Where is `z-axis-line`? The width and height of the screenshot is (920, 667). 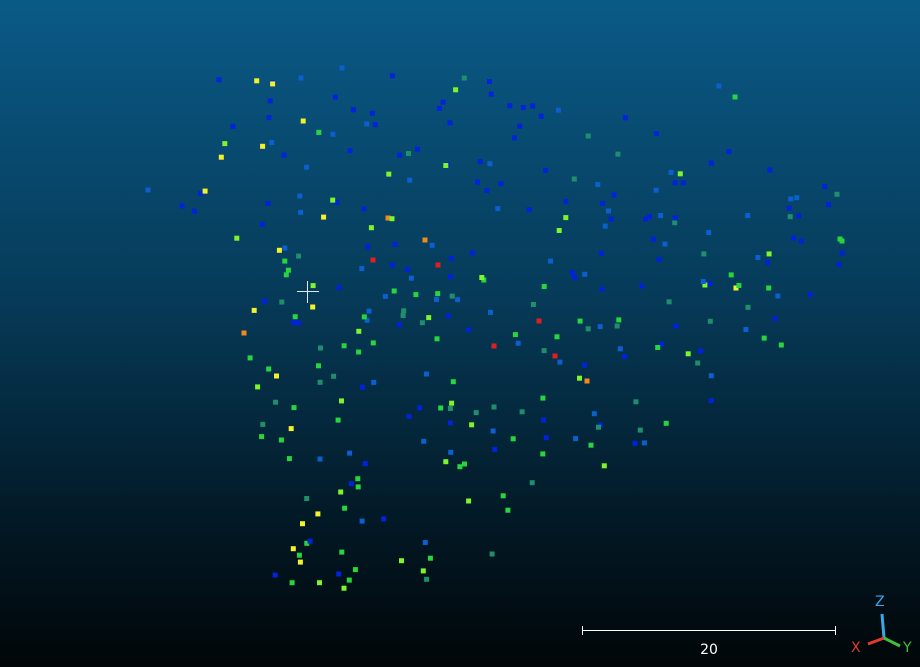
z-axis-line is located at coordinates (883, 626).